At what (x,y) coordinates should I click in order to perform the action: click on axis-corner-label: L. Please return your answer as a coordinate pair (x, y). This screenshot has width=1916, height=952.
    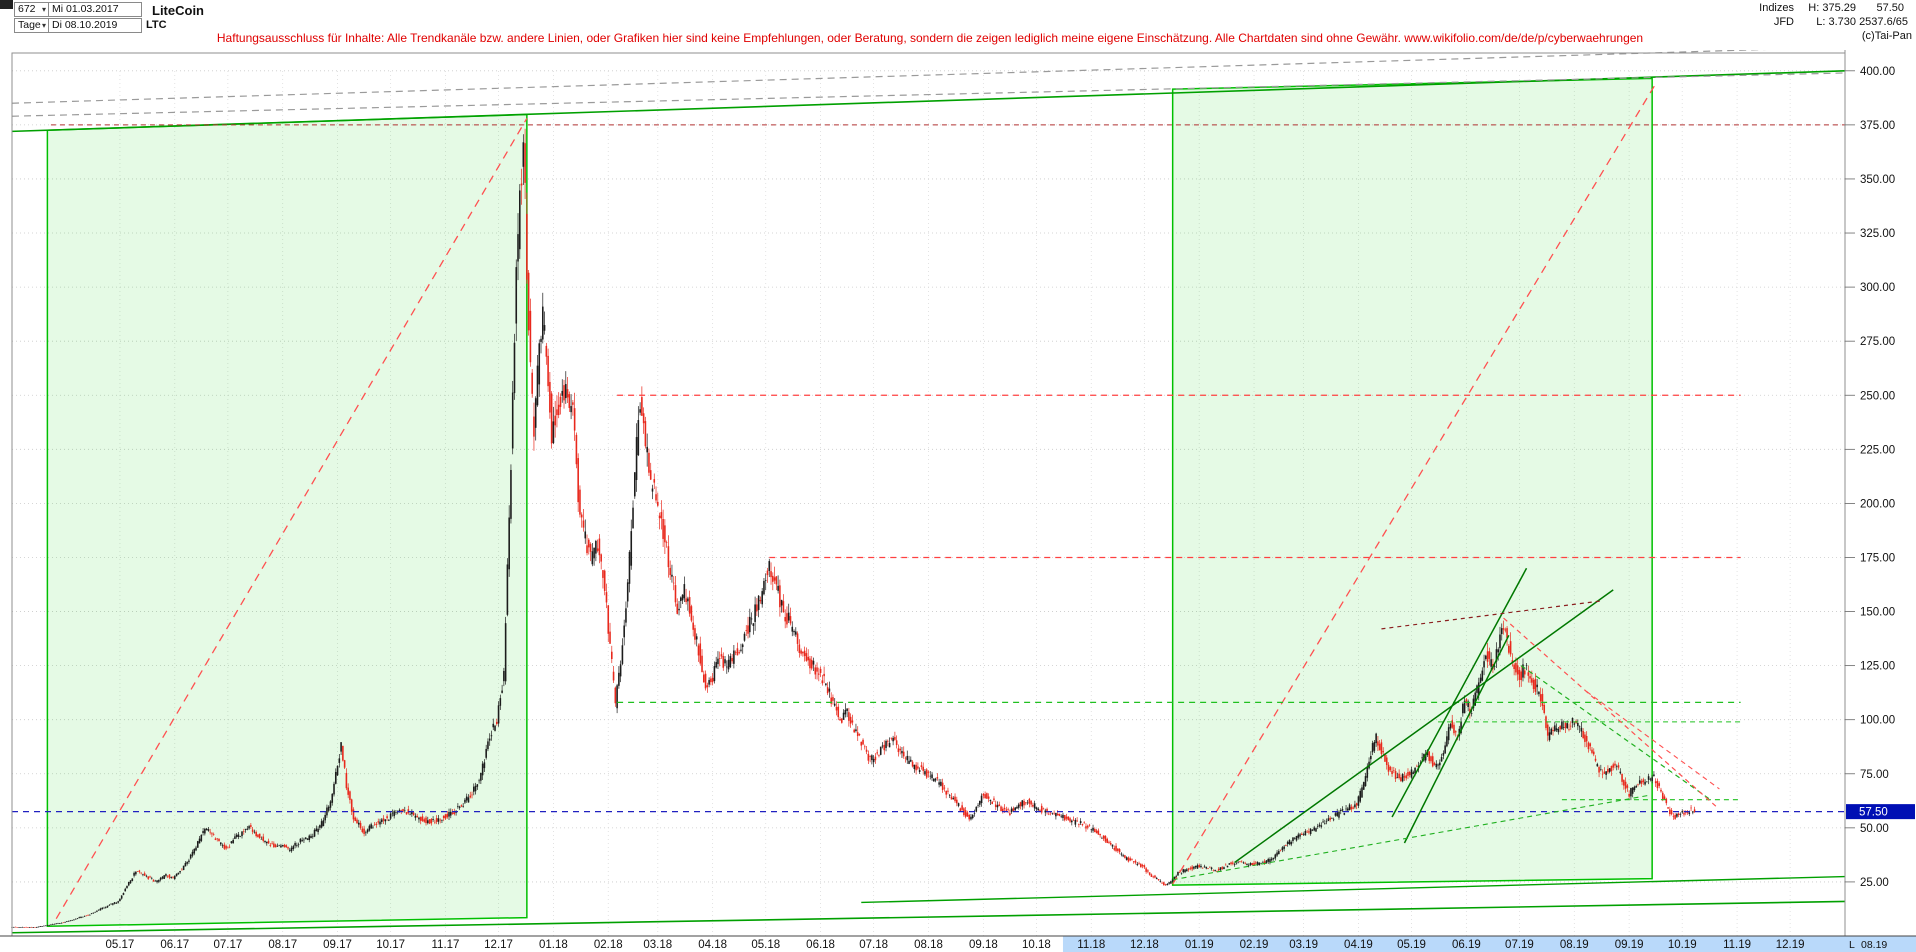
    Looking at the image, I should click on (1852, 945).